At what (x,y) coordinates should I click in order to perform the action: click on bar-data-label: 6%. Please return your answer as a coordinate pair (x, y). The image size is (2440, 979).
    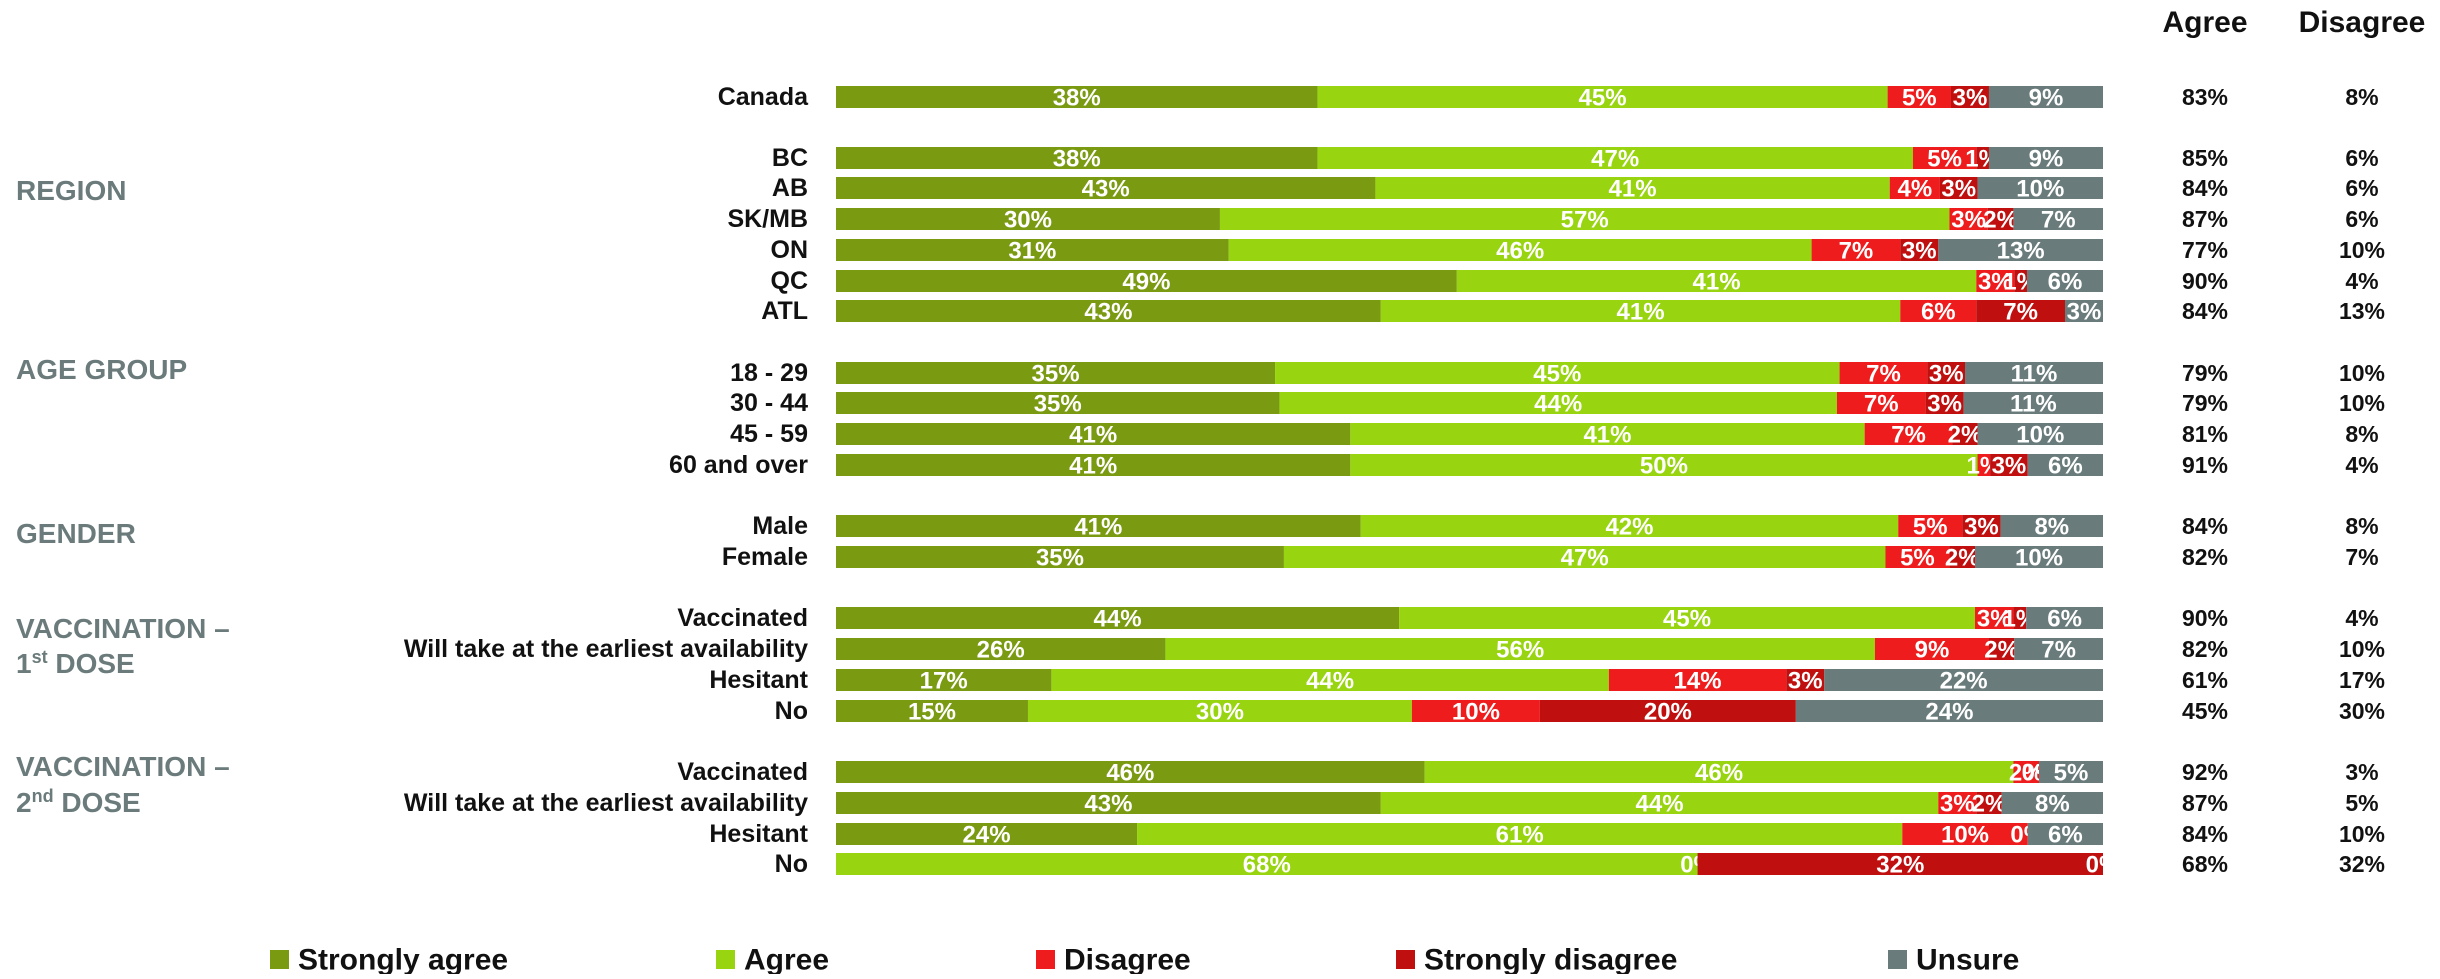
    Looking at the image, I should click on (2065, 835).